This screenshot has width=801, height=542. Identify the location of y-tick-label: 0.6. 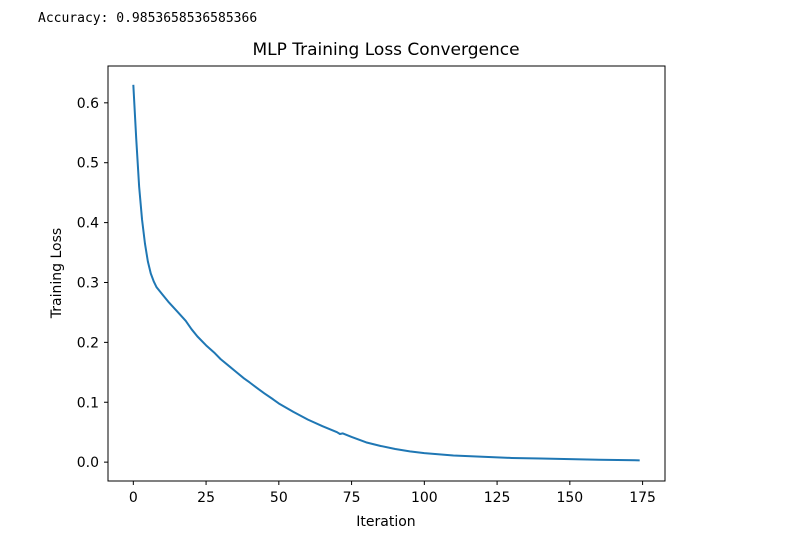
(88, 104).